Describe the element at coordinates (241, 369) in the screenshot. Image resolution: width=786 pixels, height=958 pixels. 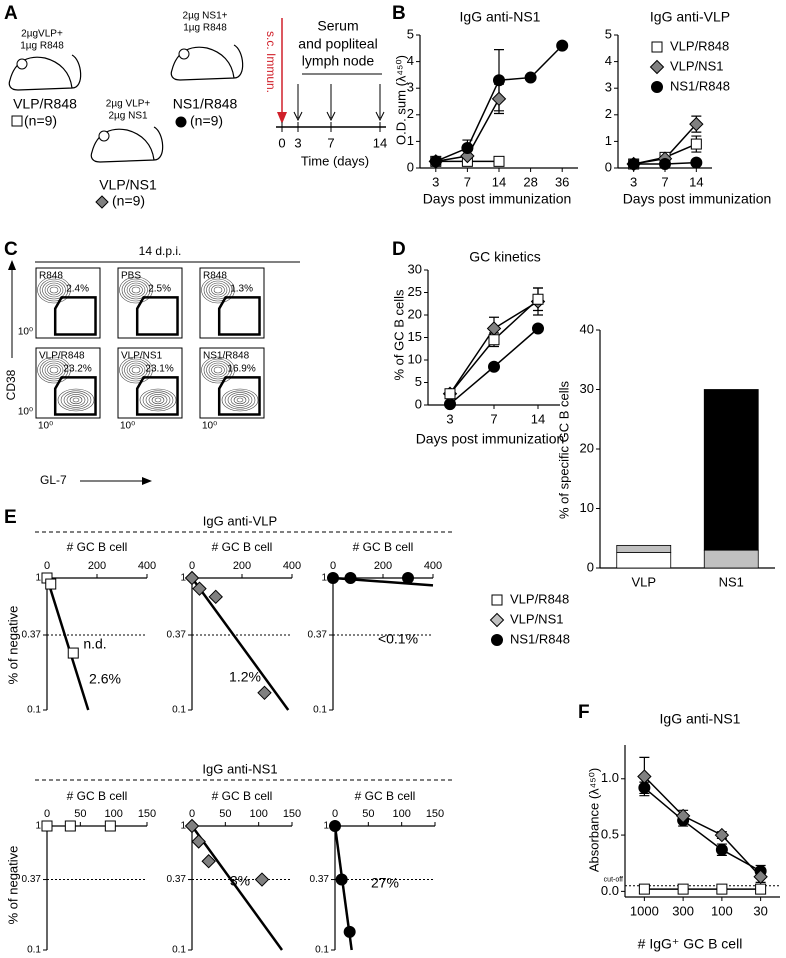
I see `gate-percent: 16.9%` at that location.